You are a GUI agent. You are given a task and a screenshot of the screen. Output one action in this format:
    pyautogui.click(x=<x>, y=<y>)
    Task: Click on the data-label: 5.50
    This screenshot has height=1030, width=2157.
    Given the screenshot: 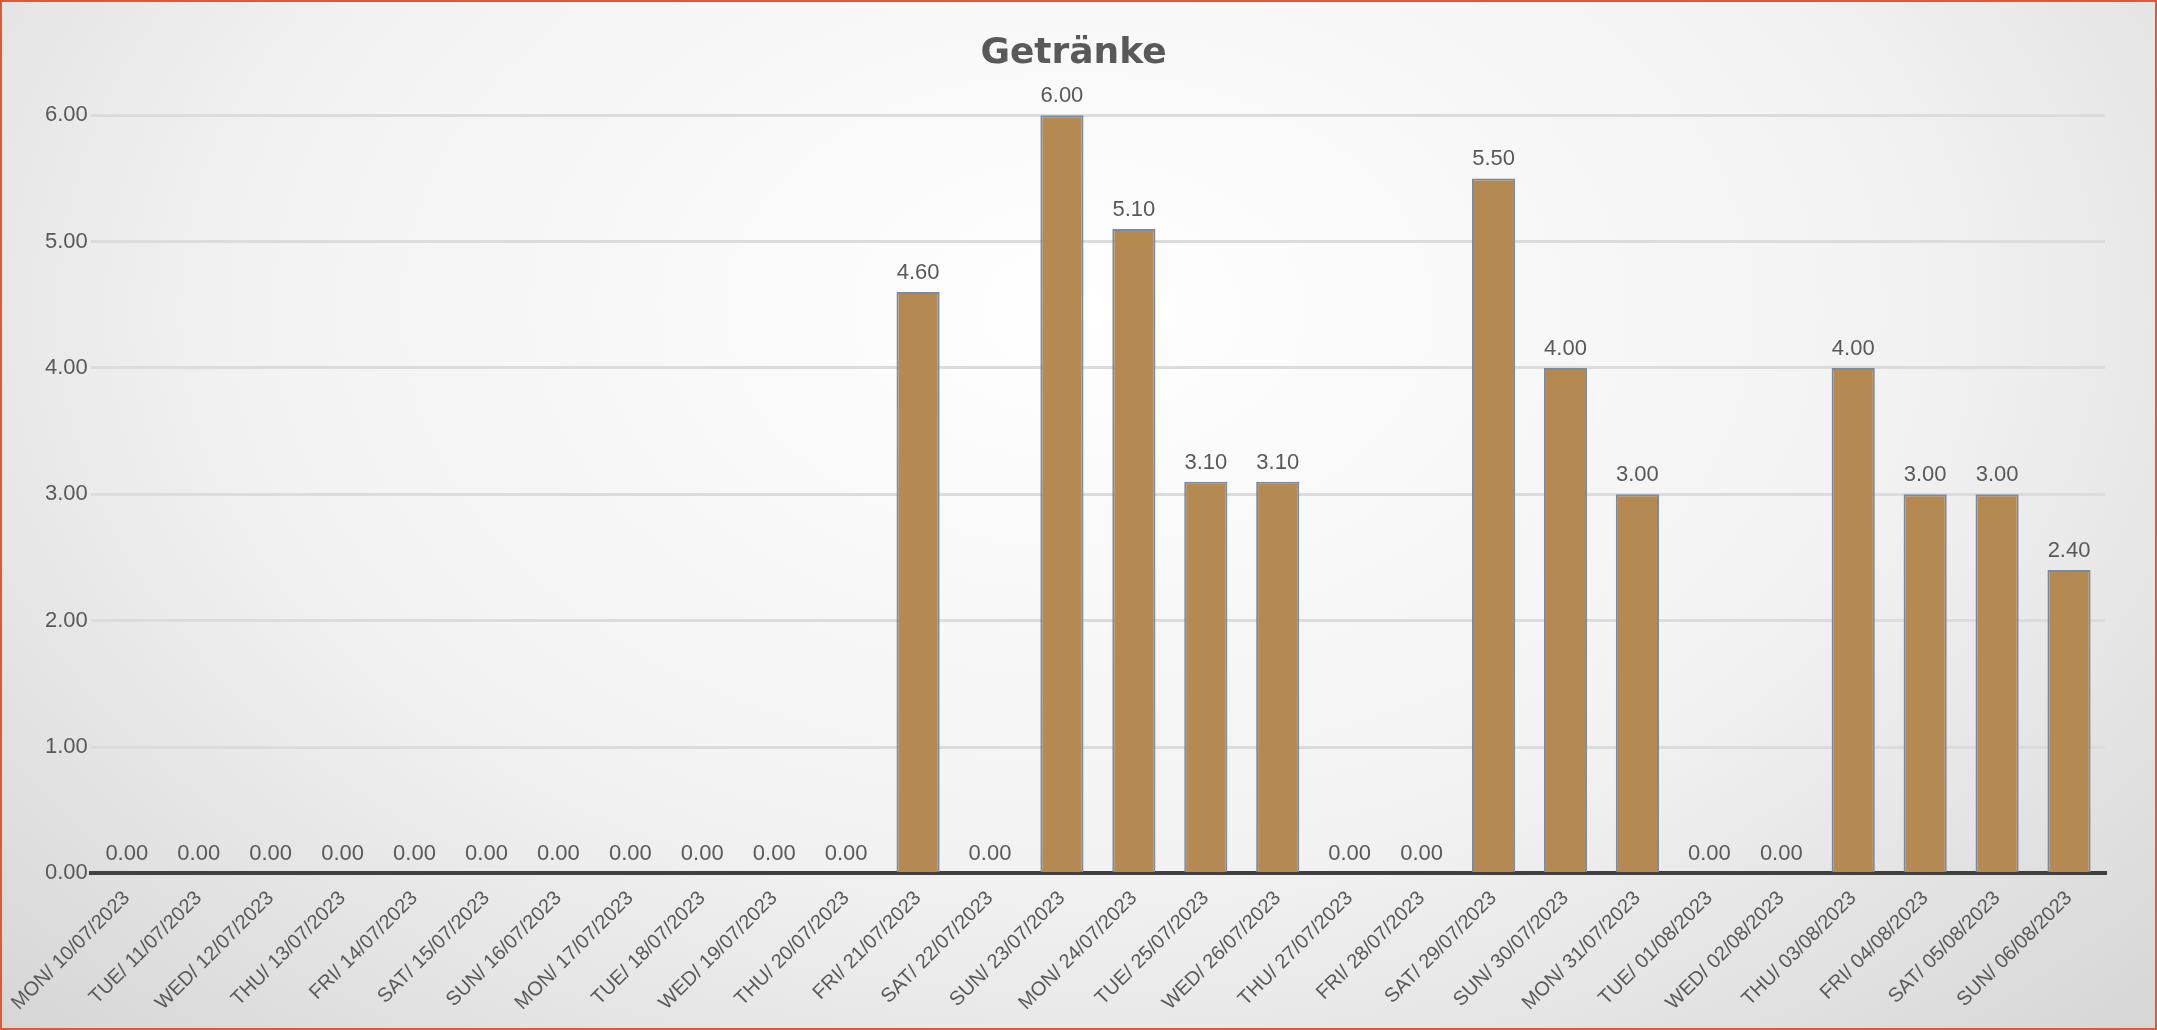 What is the action you would take?
    pyautogui.click(x=1493, y=158)
    